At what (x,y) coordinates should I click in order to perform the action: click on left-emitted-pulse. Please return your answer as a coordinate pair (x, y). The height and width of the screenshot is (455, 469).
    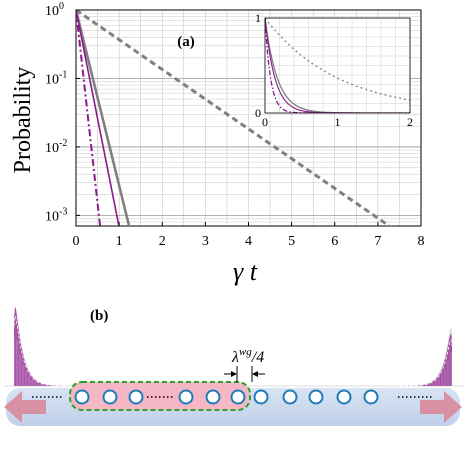
    Looking at the image, I should click on (38, 346).